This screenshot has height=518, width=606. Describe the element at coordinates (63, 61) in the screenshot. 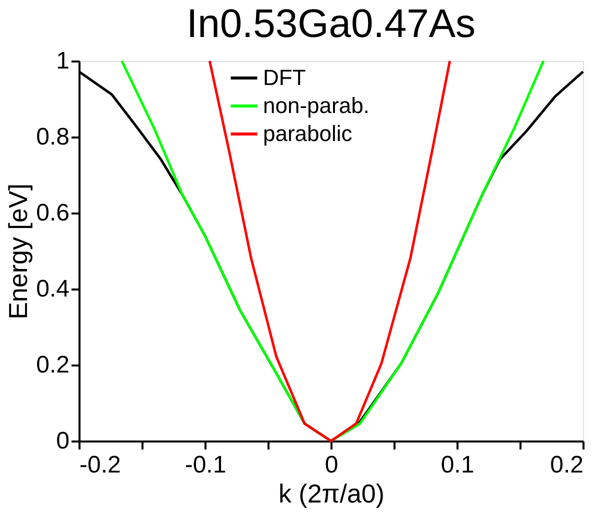

I see `y-tick-label: 1` at that location.